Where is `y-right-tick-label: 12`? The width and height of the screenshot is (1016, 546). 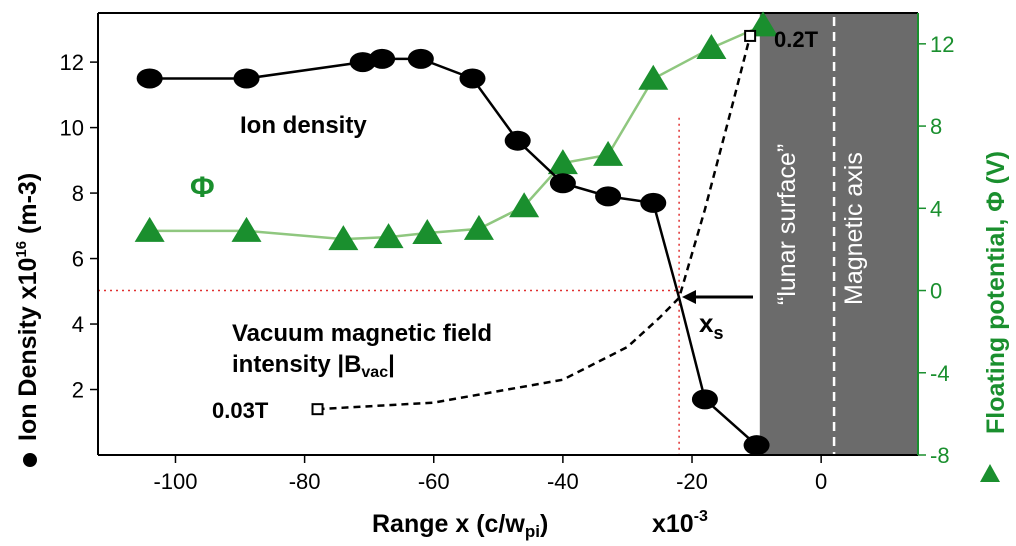
y-right-tick-label: 12 is located at coordinates (942, 44).